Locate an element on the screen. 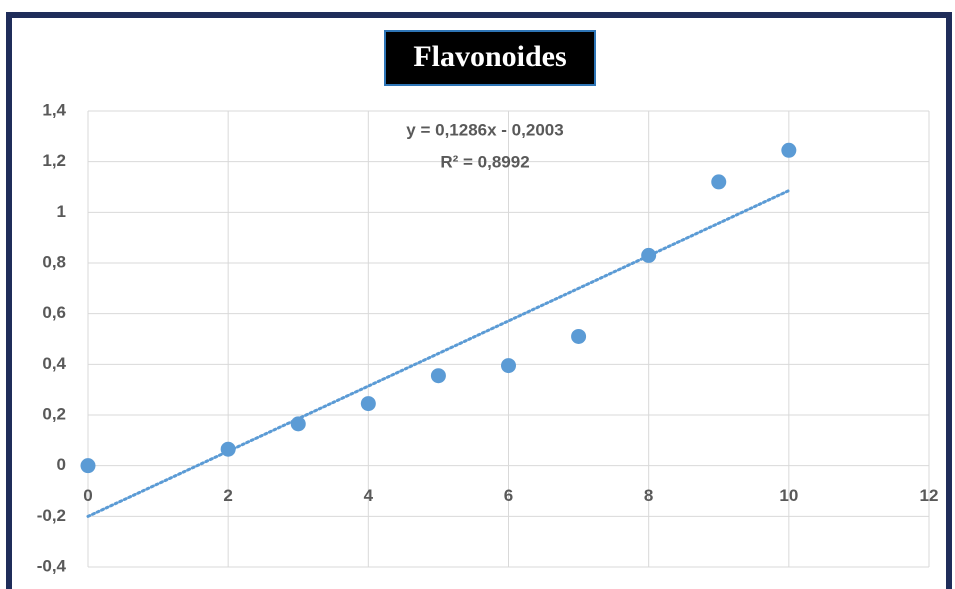  title-box is located at coordinates (490, 58).